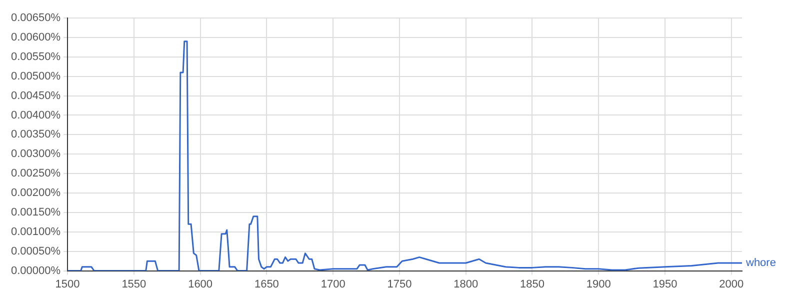 This screenshot has width=790, height=302. I want to click on y-tick-label: 0.00500%, so click(35, 76).